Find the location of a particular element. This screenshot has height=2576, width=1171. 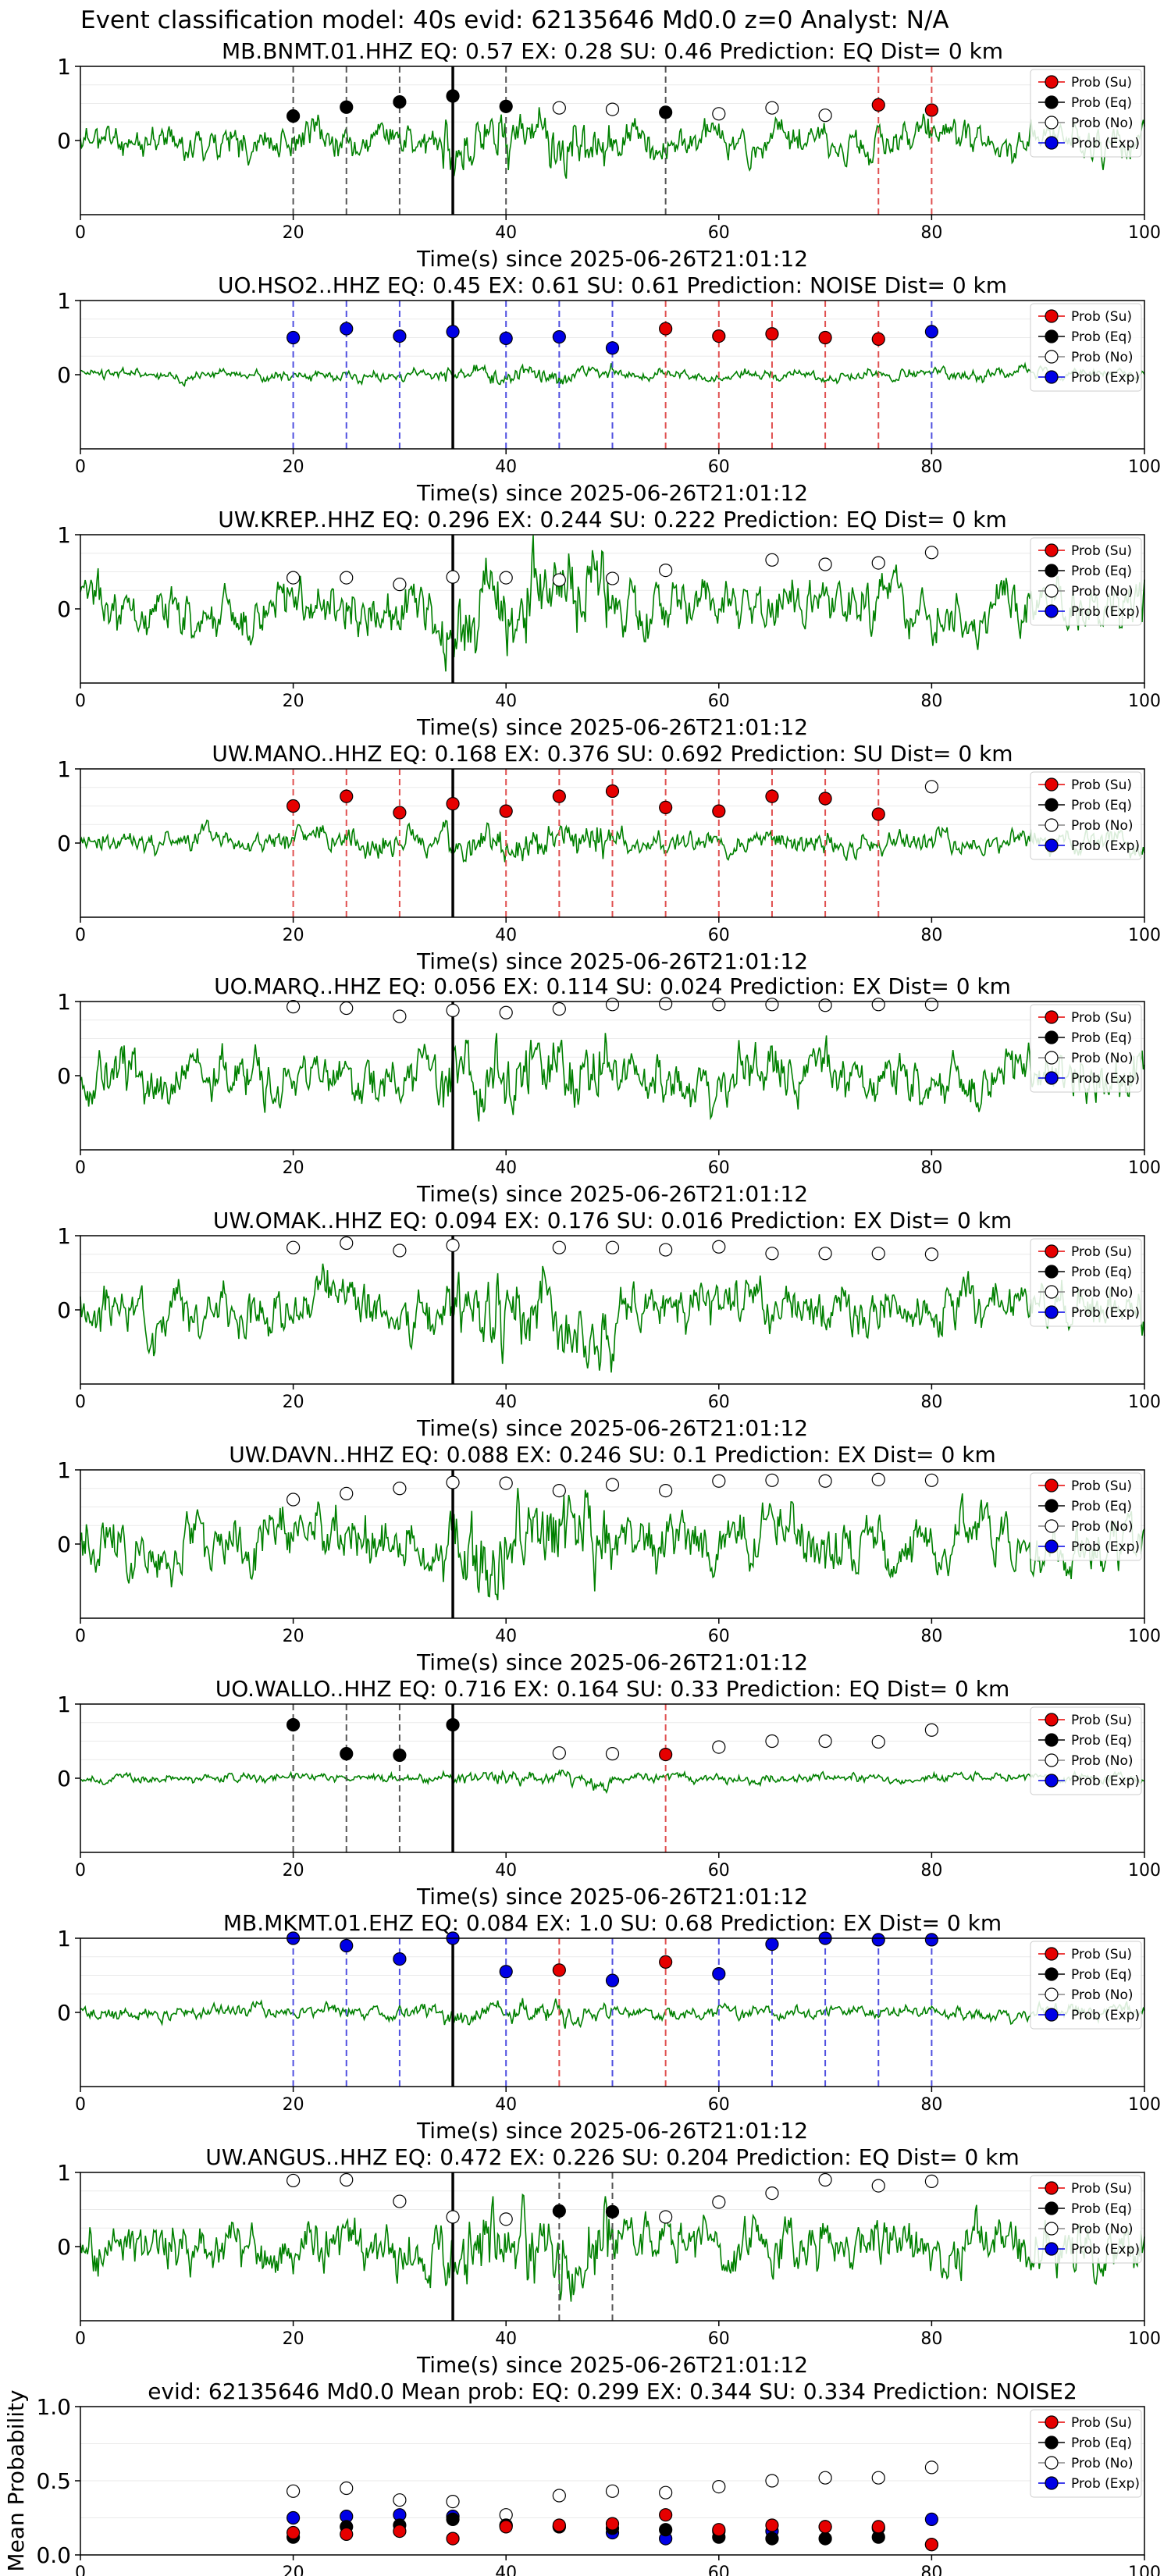

waveform-trace is located at coordinates (612, 143).